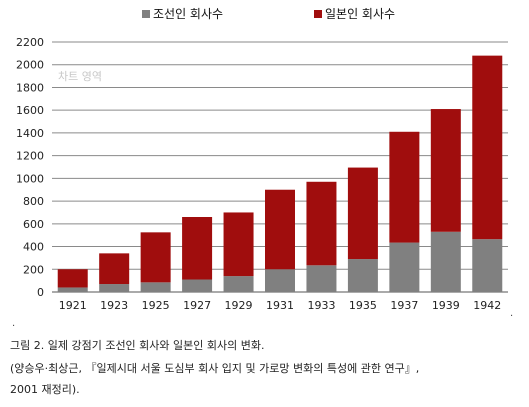 The height and width of the screenshot is (407, 529). I want to click on bar-korean-1929, so click(238, 284).